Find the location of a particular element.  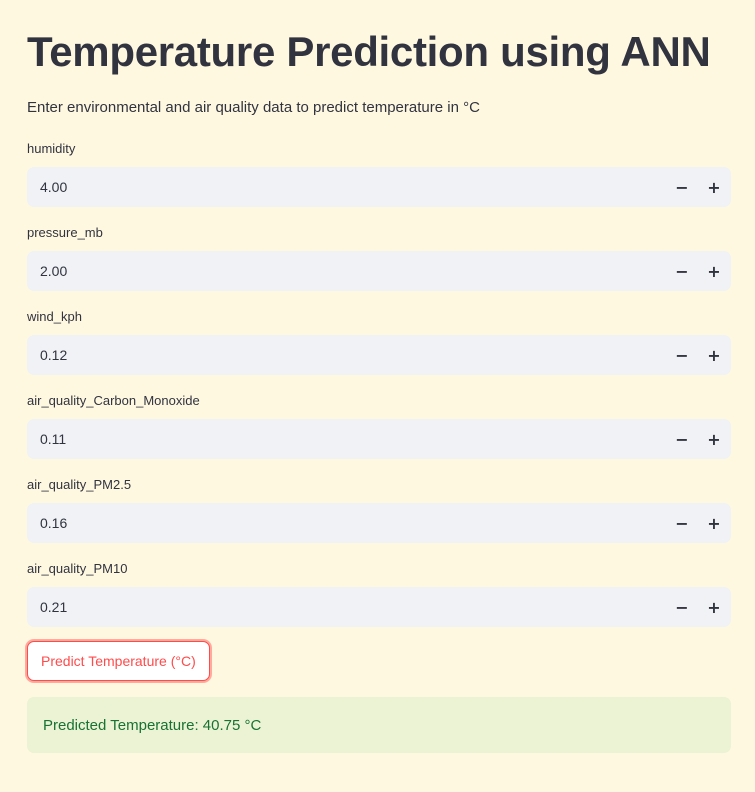

humidity-decrement-button: − is located at coordinates (682, 187).